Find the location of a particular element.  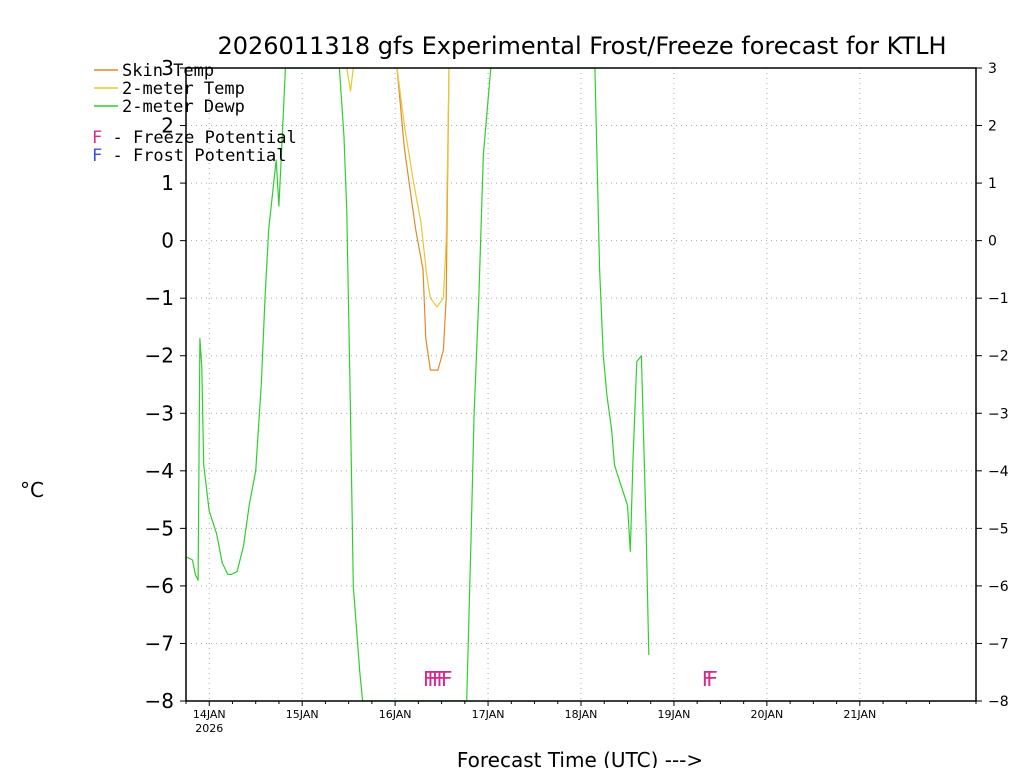

legend-label: 2-meter Temp is located at coordinates (183, 89).